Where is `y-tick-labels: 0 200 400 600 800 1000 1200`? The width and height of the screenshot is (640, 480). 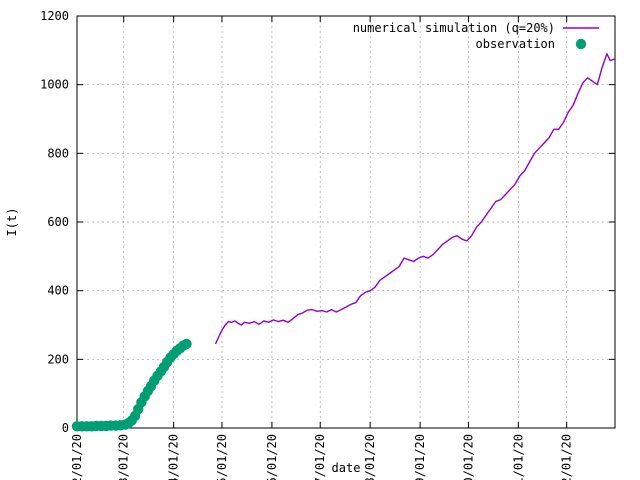 y-tick-labels: 0 200 400 600 800 1000 1200 is located at coordinates (54, 222).